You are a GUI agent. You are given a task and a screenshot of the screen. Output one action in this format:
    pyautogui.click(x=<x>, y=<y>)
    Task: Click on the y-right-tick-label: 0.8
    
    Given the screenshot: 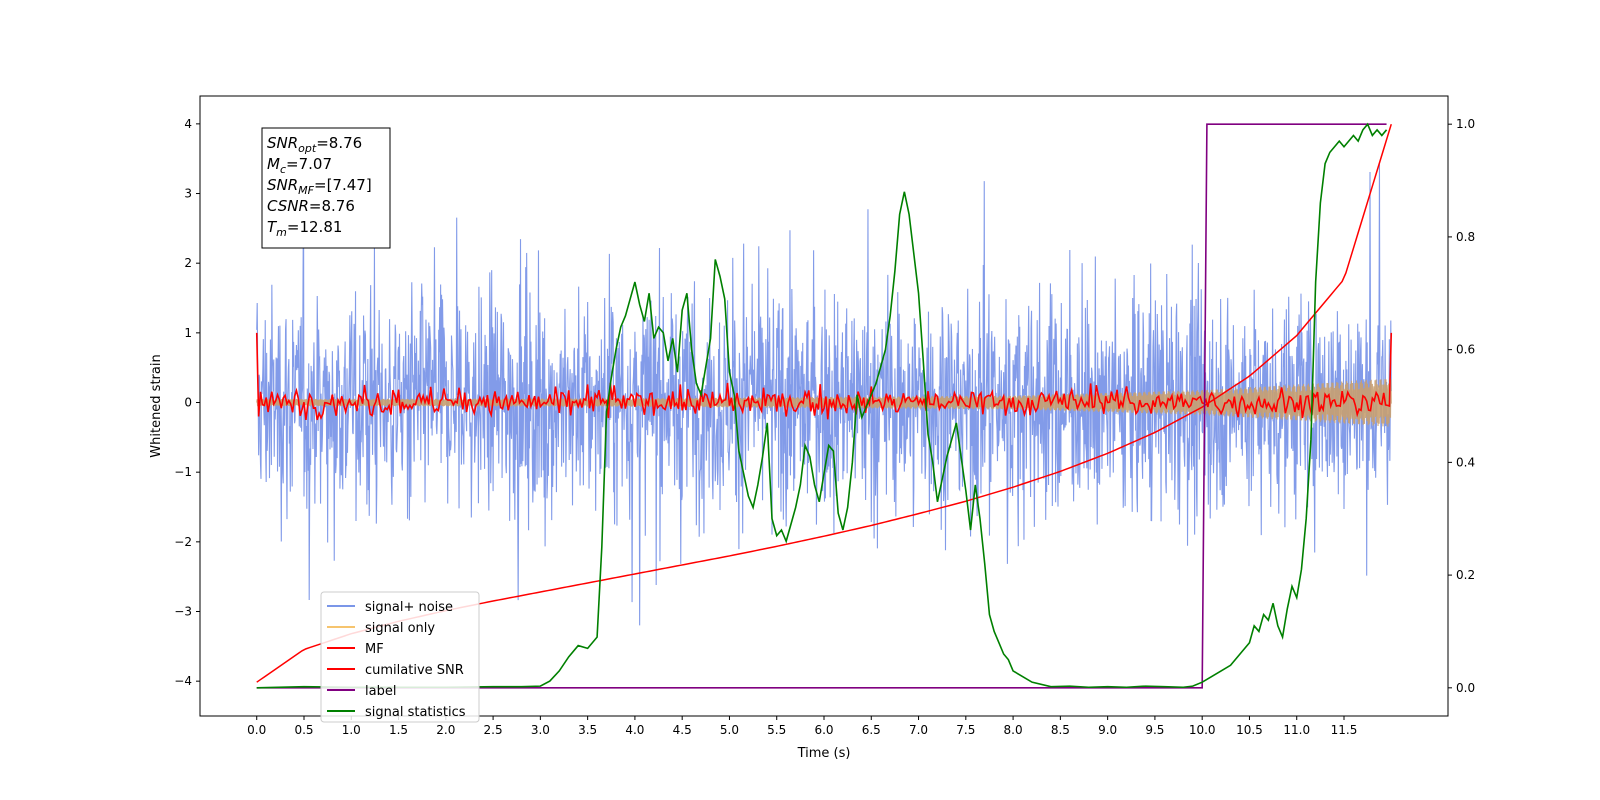 What is the action you would take?
    pyautogui.click(x=1465, y=237)
    